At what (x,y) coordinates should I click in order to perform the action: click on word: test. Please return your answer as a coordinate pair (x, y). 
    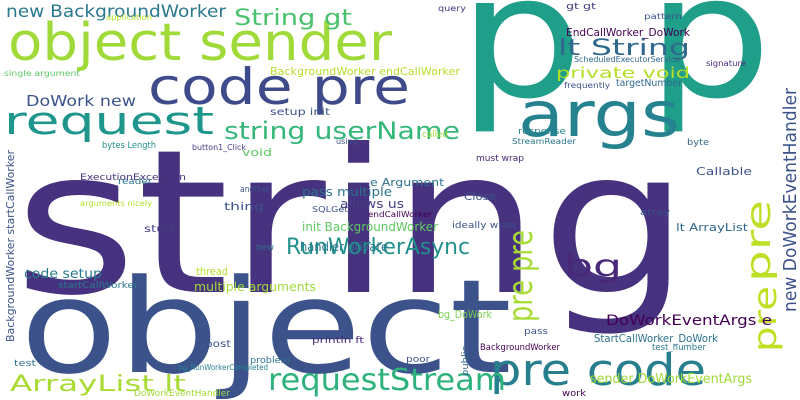
    Looking at the image, I should click on (25, 364).